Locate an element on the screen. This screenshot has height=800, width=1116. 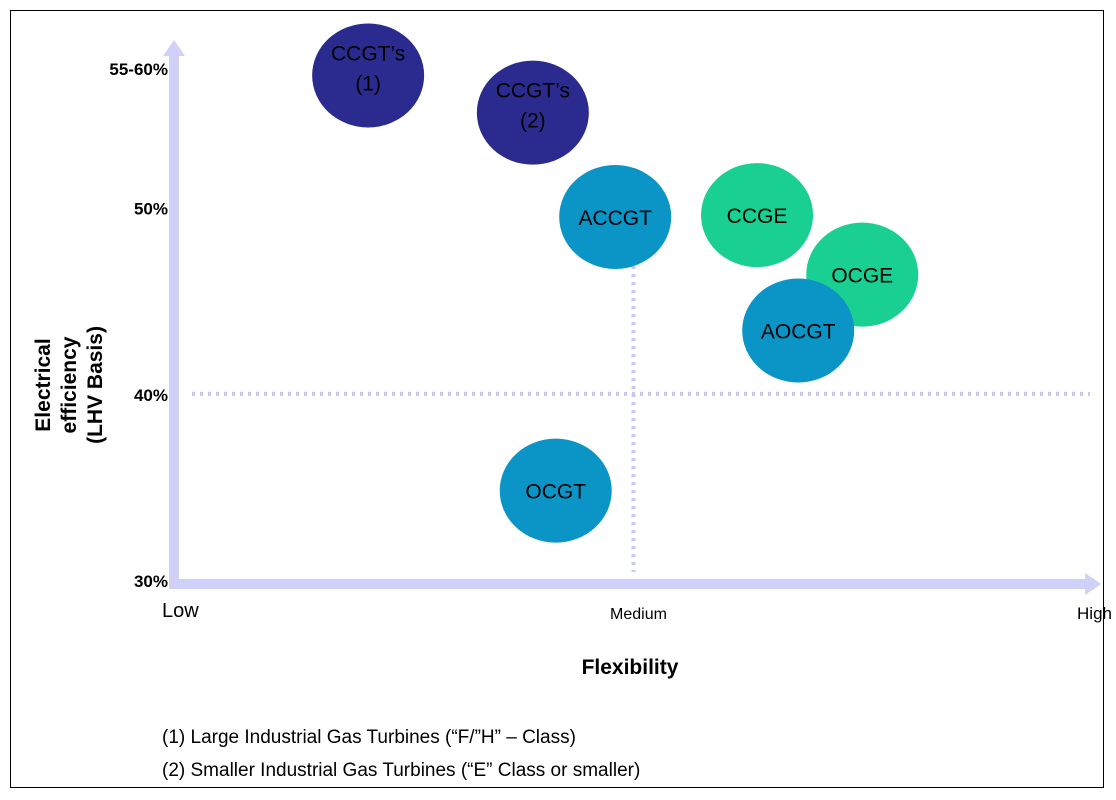
y-tick-label: 55-60% is located at coordinates (138, 69).